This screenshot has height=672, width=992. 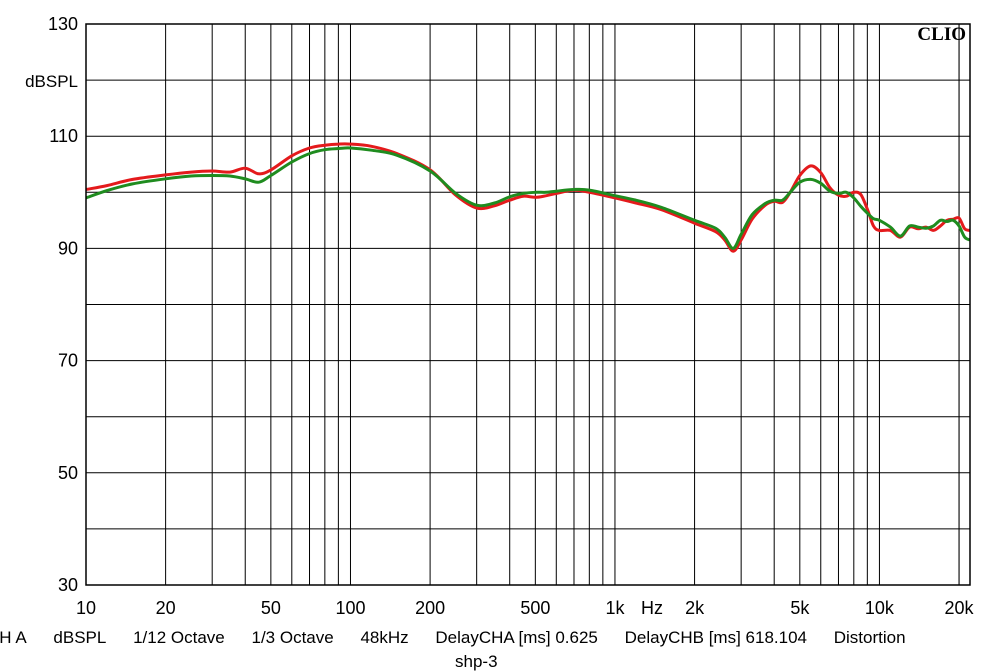 I want to click on y-tick-label: 50, so click(x=68, y=473).